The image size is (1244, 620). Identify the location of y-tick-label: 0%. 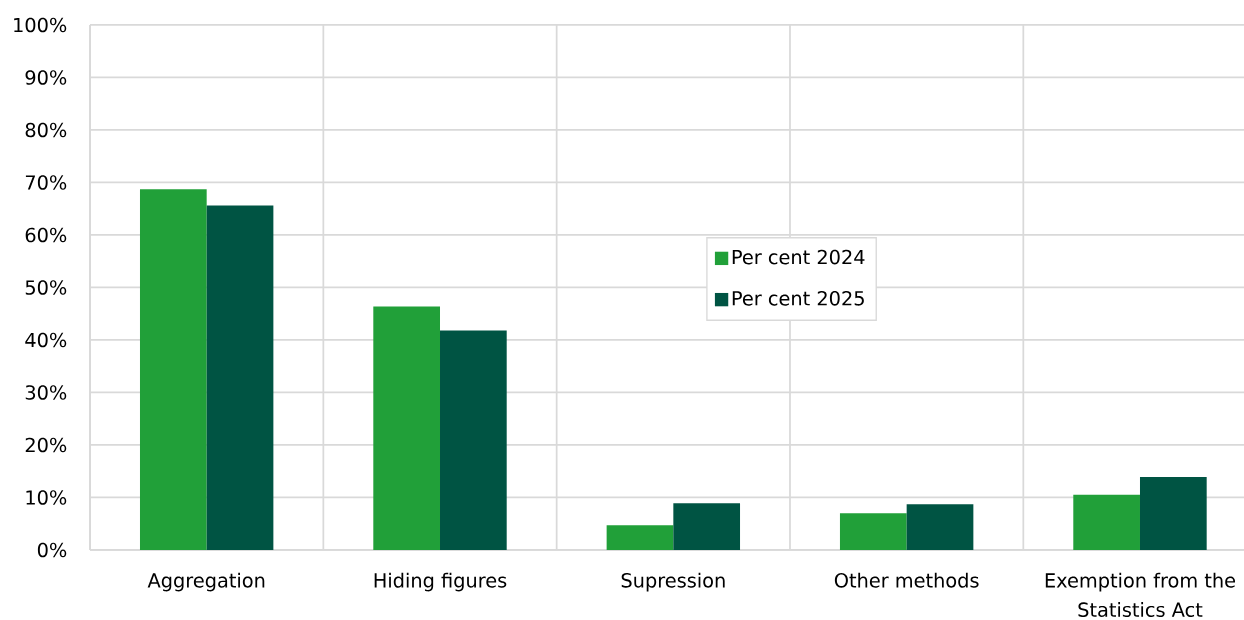
(52, 550).